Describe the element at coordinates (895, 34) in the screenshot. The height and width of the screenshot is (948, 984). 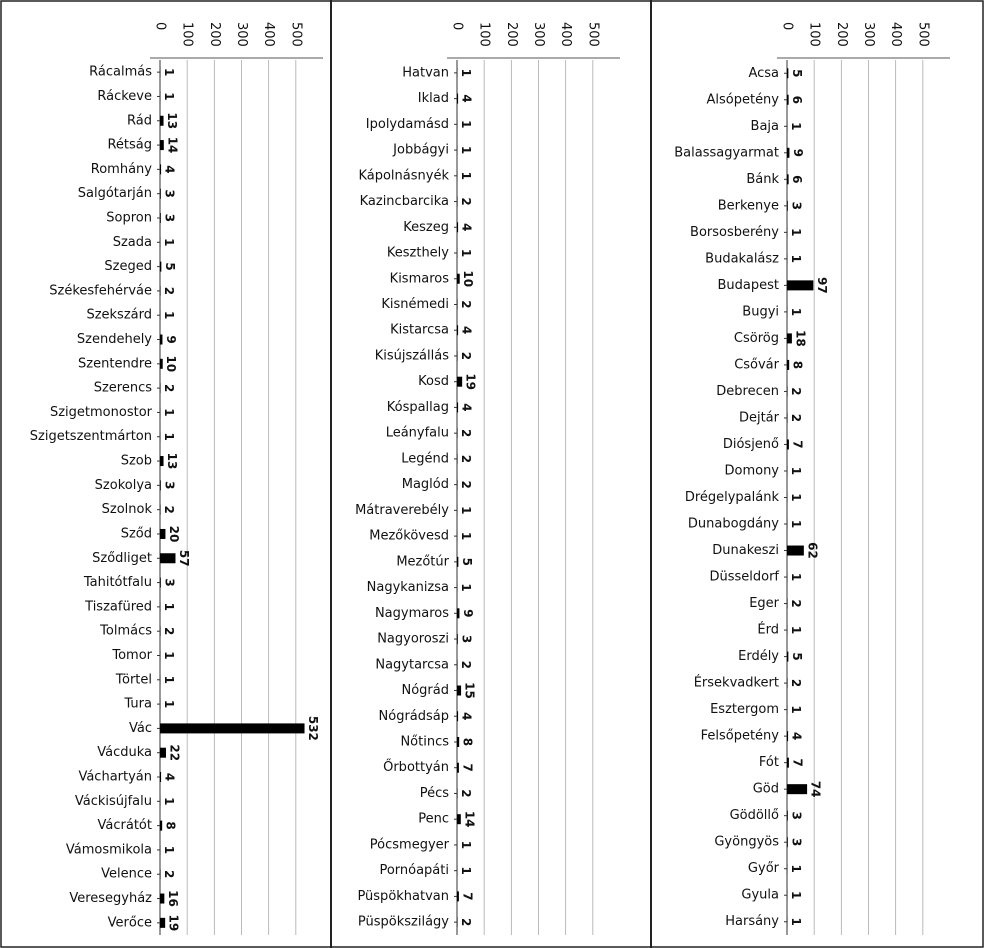
I see `x-tick-label: 400` at that location.